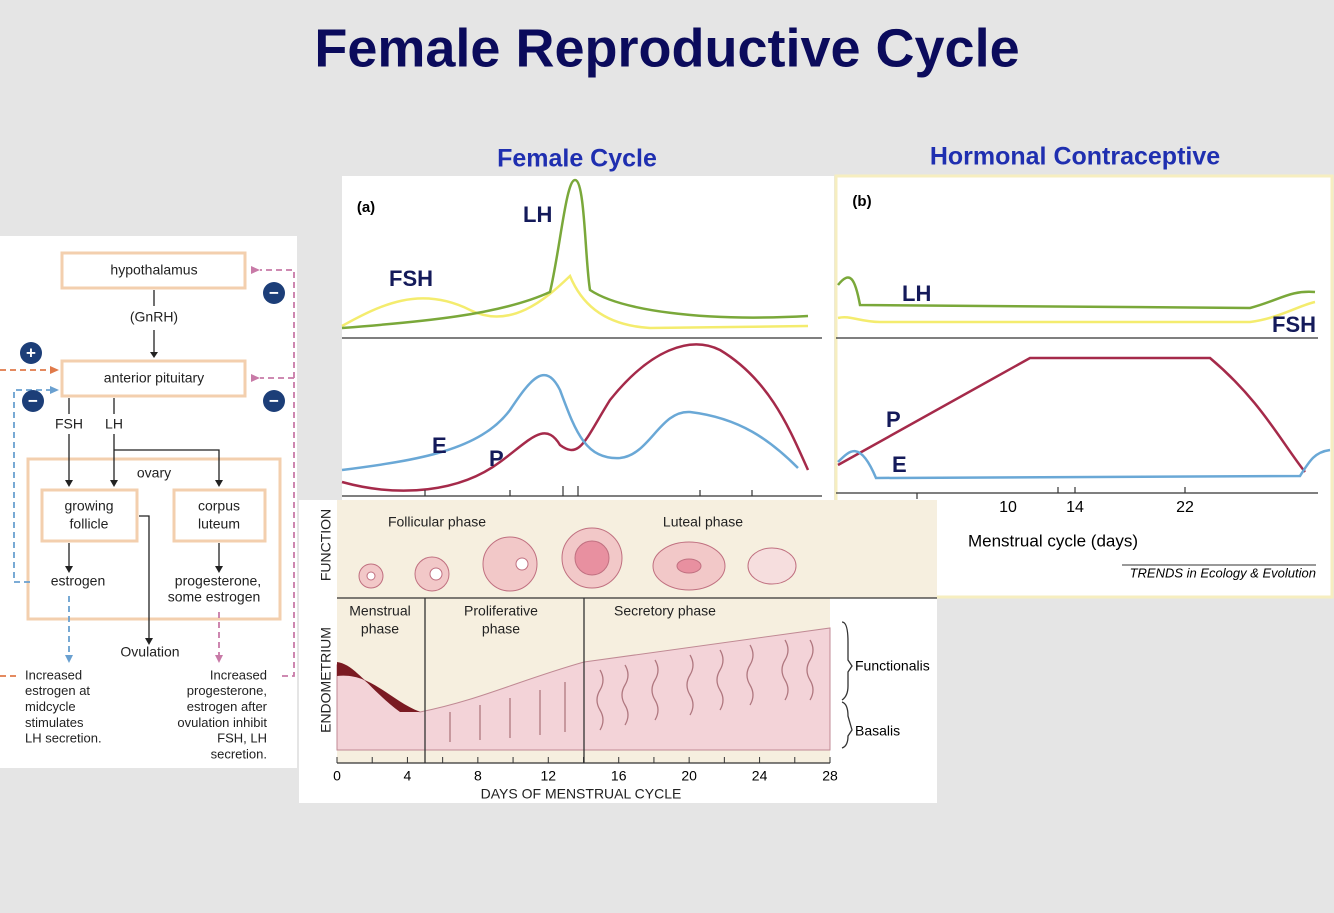 The height and width of the screenshot is (913, 1334). What do you see at coordinates (760, 776) in the screenshot?
I see `tick-label: 24` at bounding box center [760, 776].